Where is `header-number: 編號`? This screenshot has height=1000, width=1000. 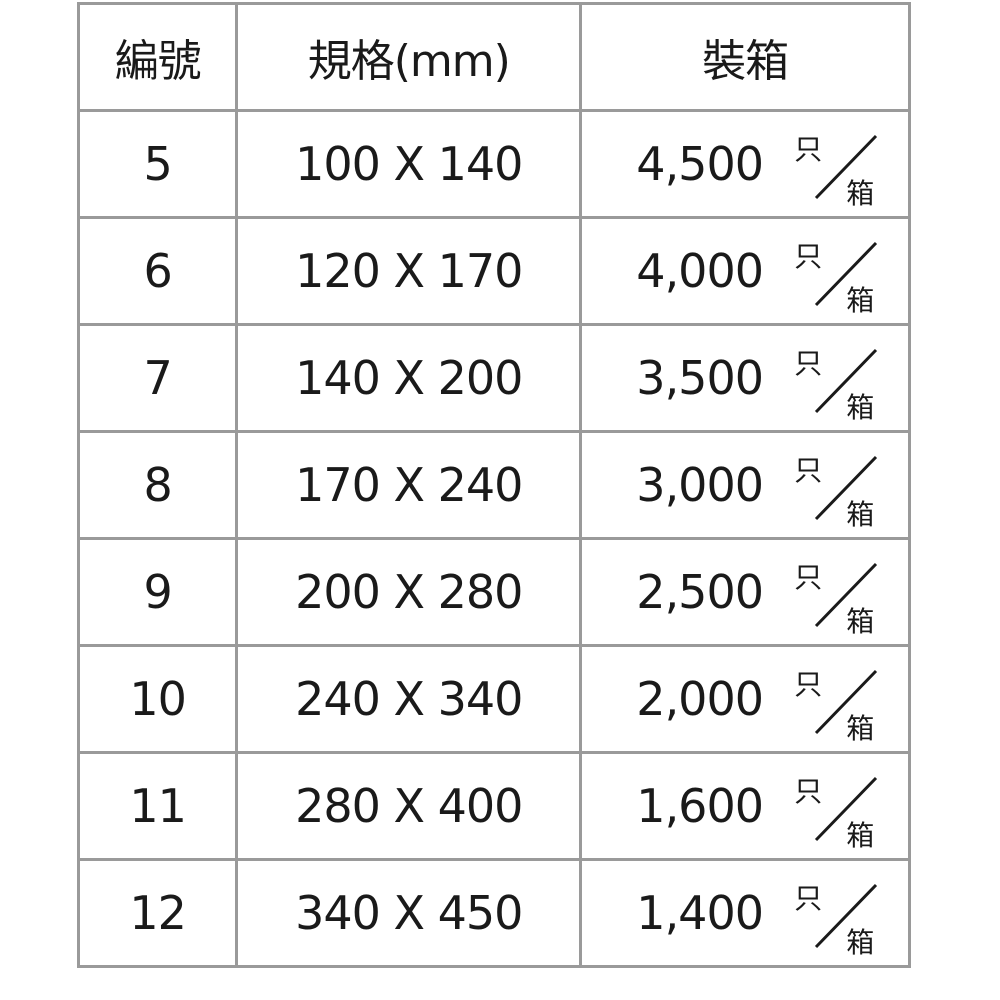 header-number: 編號 is located at coordinates (157, 57).